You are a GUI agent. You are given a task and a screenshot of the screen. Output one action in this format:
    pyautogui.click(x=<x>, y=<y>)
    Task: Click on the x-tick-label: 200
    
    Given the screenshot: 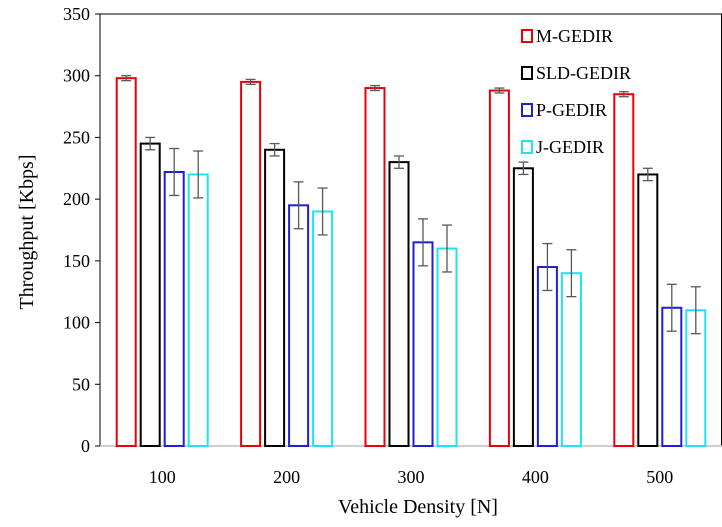 What is the action you would take?
    pyautogui.click(x=286, y=477)
    